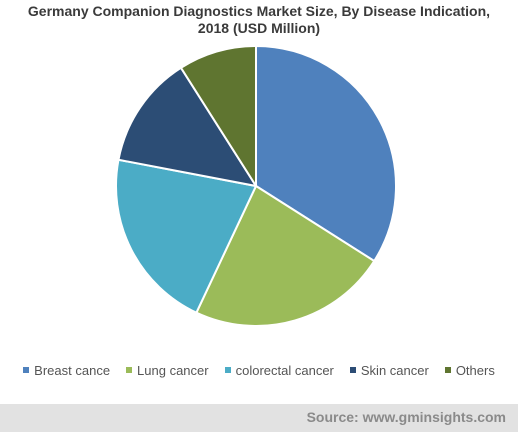 This screenshot has height=432, width=518. Describe the element at coordinates (259, 28) in the screenshot. I see `chart-title-line-2: 2018 (USD Million)` at that location.